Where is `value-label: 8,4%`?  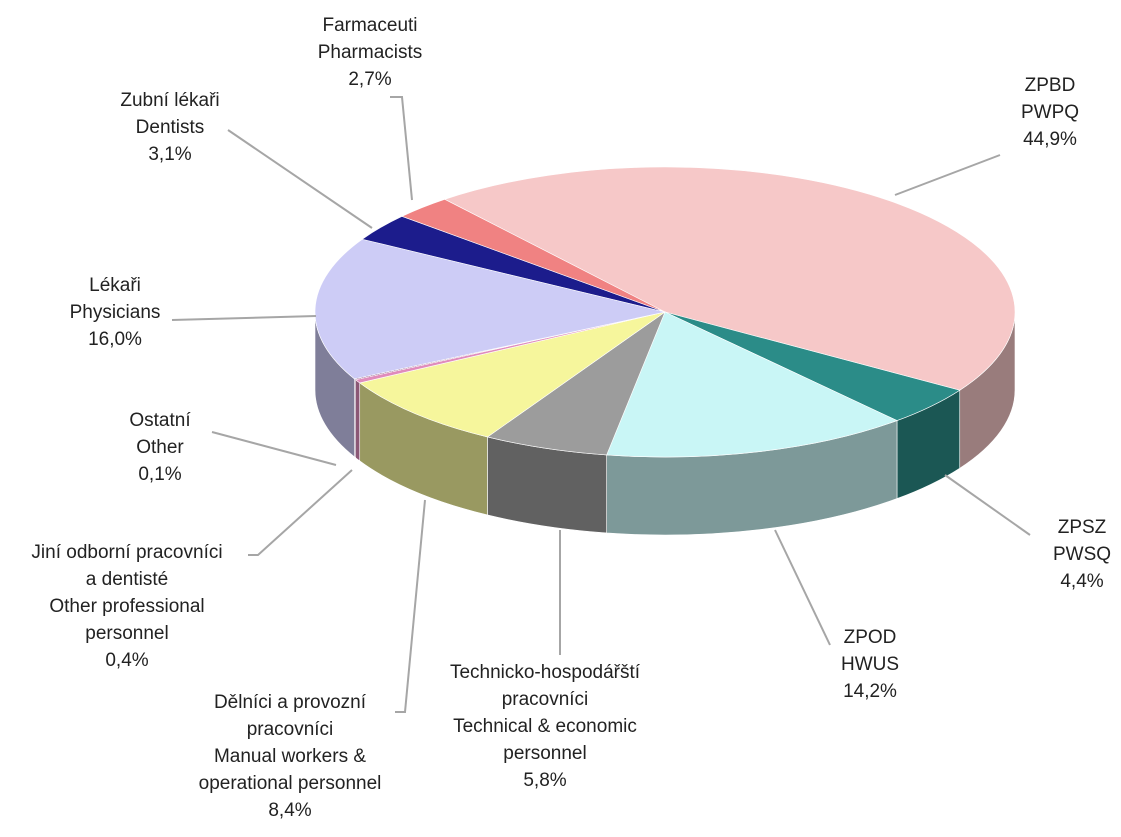 value-label: 8,4% is located at coordinates (290, 810).